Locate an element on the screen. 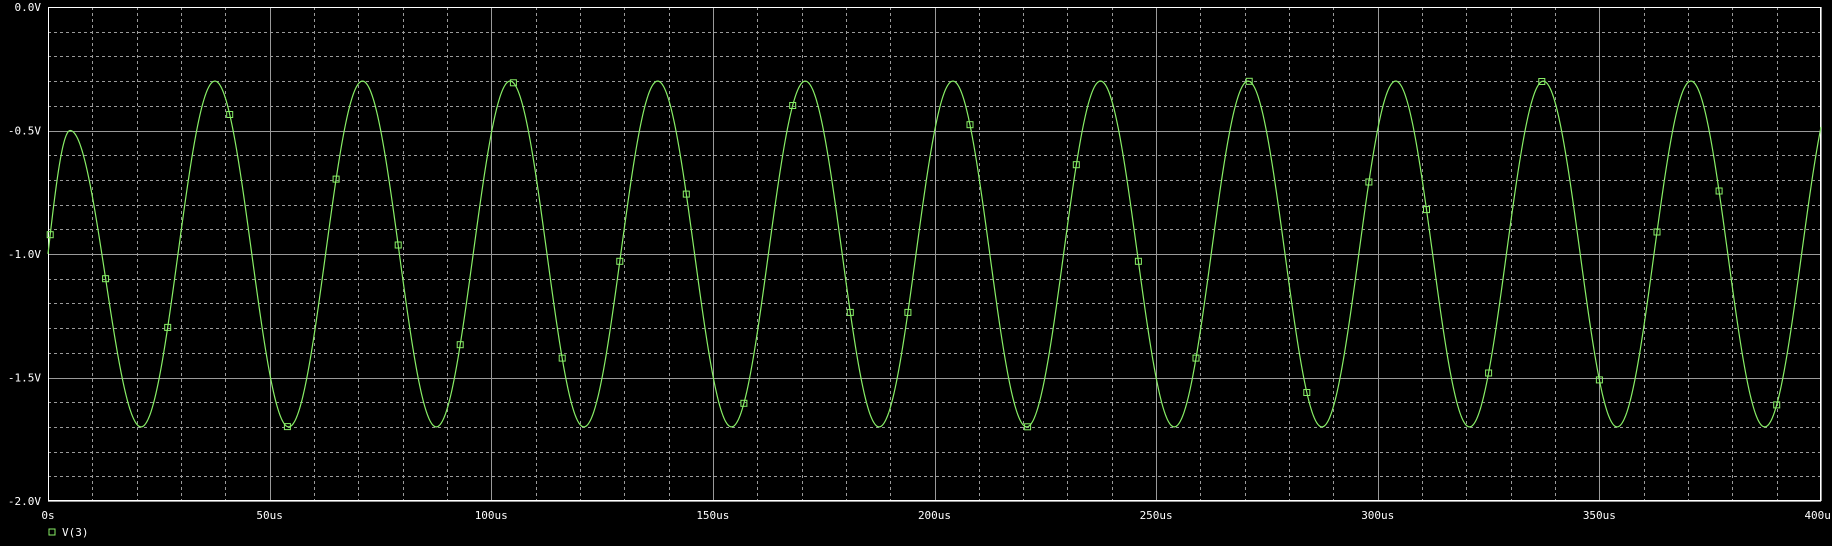 Image resolution: width=1832 pixels, height=546 pixels. x-tick-label: 250us is located at coordinates (1156, 515).